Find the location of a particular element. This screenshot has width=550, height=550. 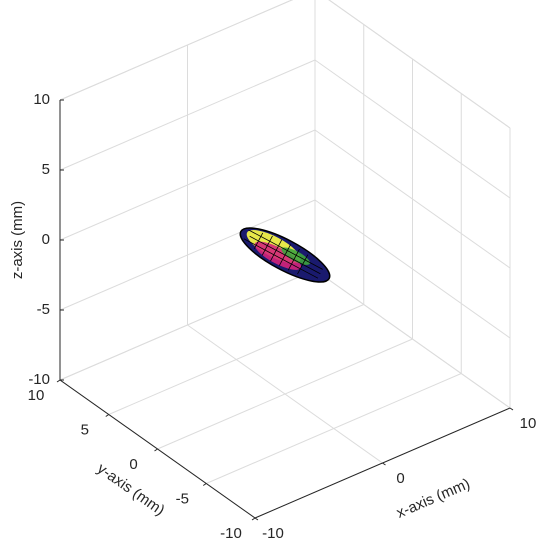

y-tick-label: 0 is located at coordinates (133, 464).